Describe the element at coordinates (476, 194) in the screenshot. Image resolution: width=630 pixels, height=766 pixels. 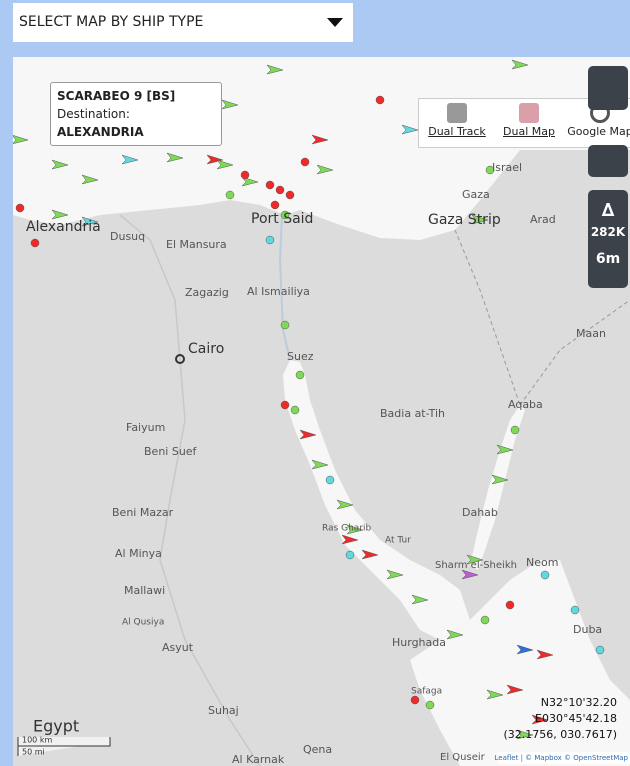
I see `place: Gaza` at that location.